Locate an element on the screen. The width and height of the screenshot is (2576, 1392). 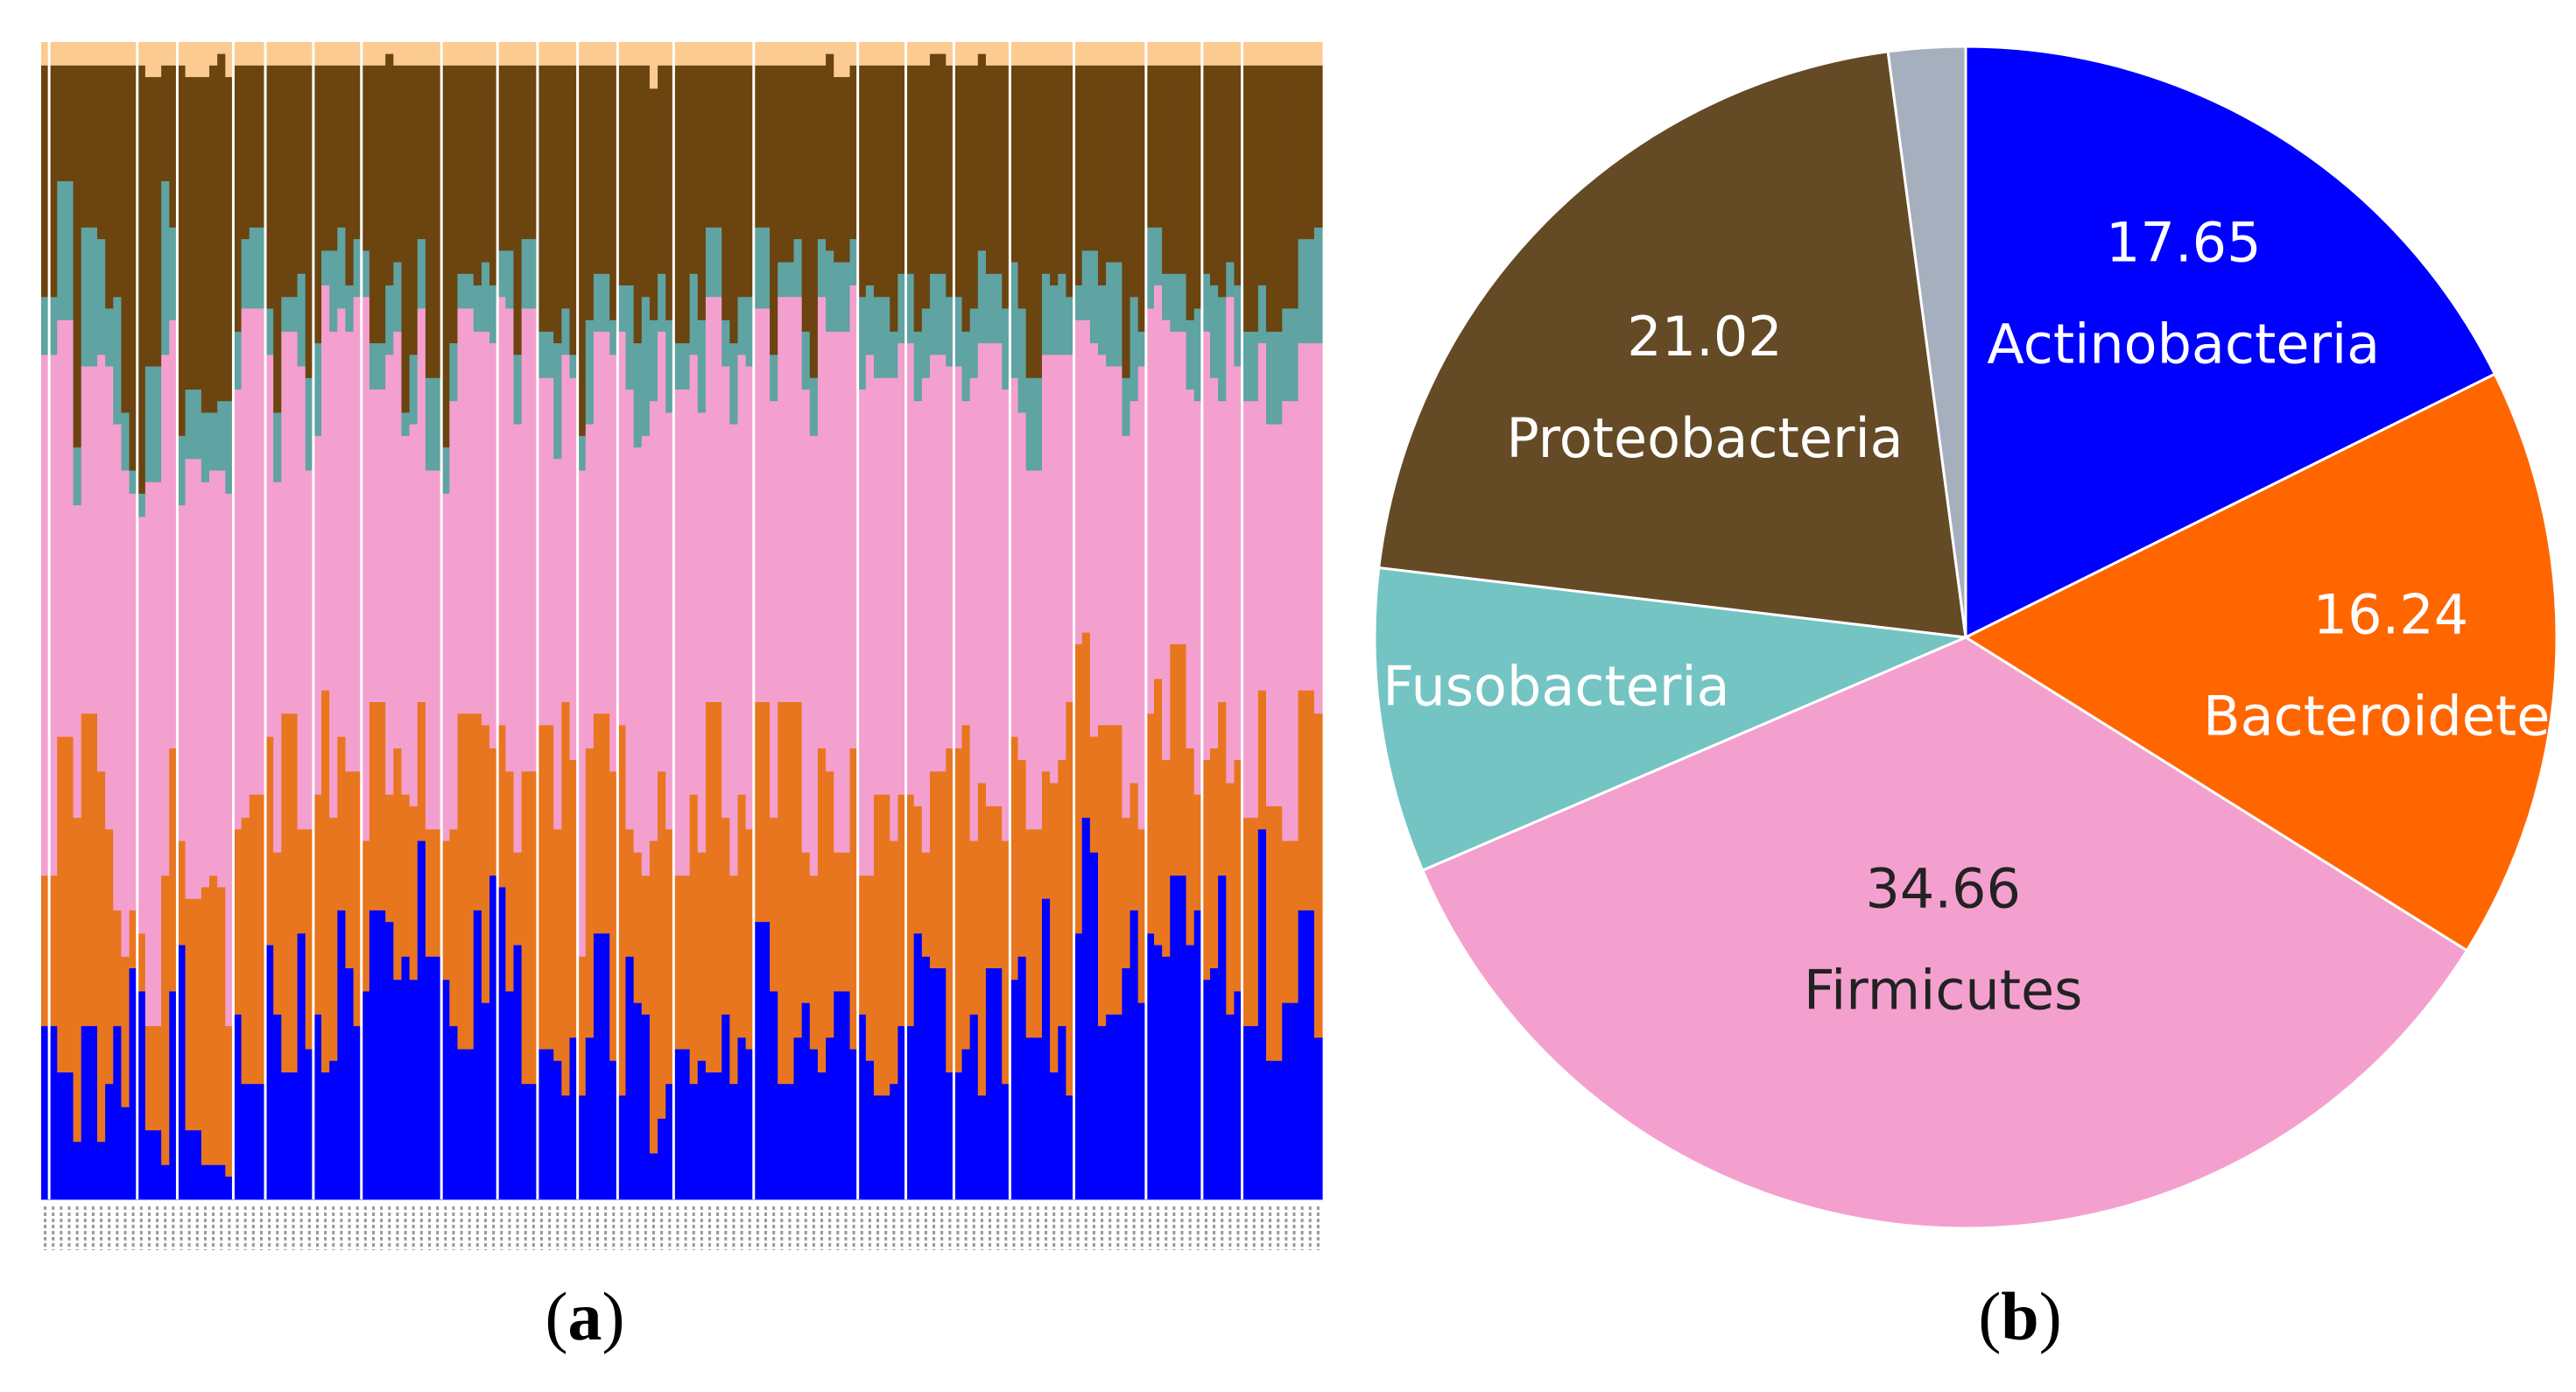
pie-label-fusobacteria: Fusobacteria is located at coordinates (1556, 687).